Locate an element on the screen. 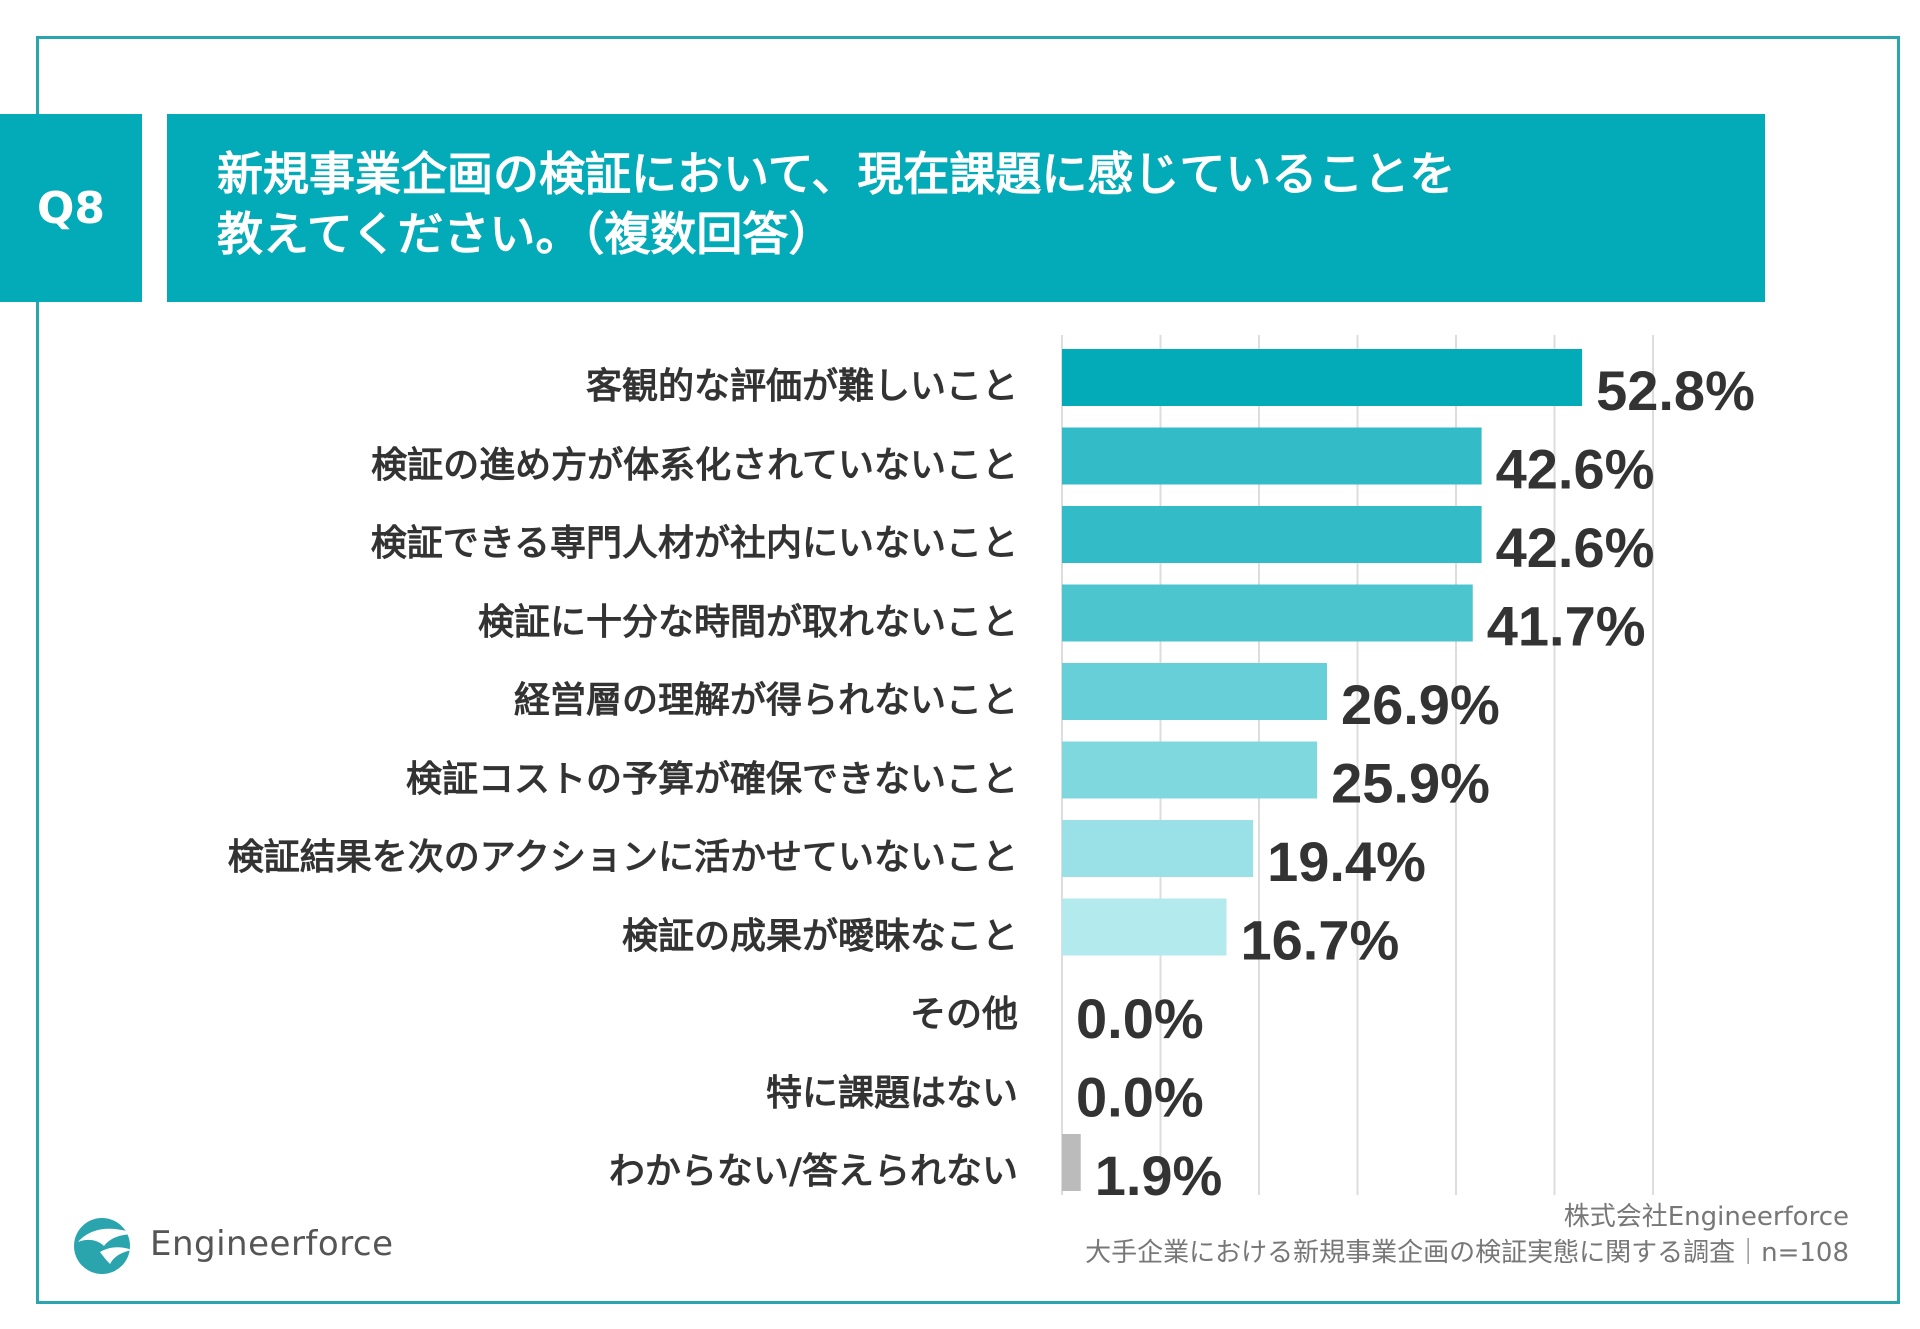 The width and height of the screenshot is (1920, 1329). source-company: 株式会社Engineerforce is located at coordinates (1706, 1217).